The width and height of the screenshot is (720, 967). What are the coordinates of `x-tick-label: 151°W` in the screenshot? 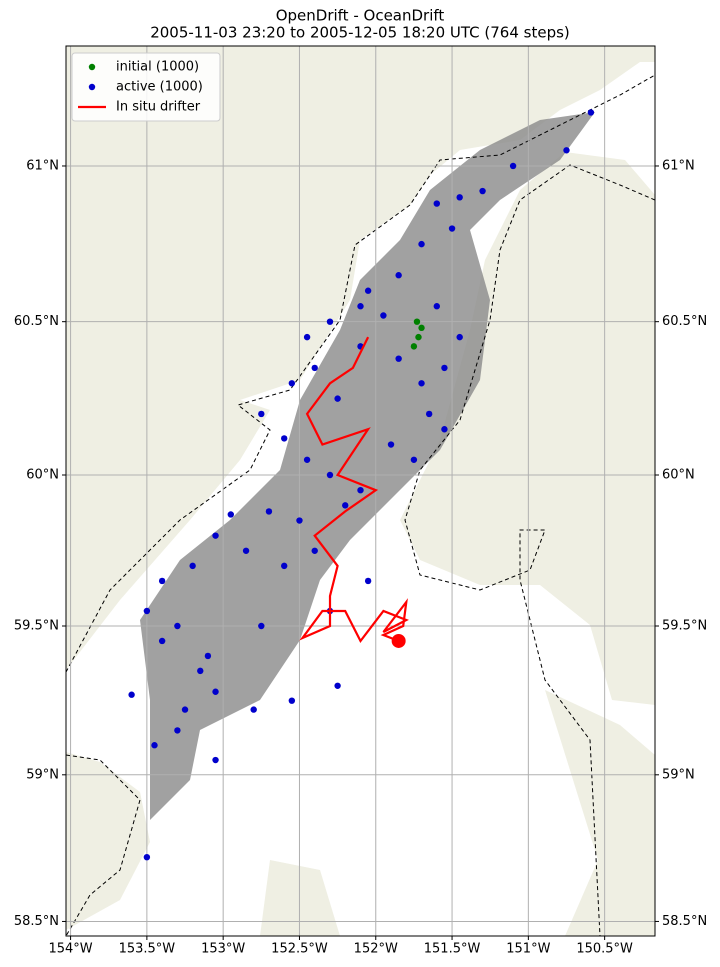 It's located at (528, 949).